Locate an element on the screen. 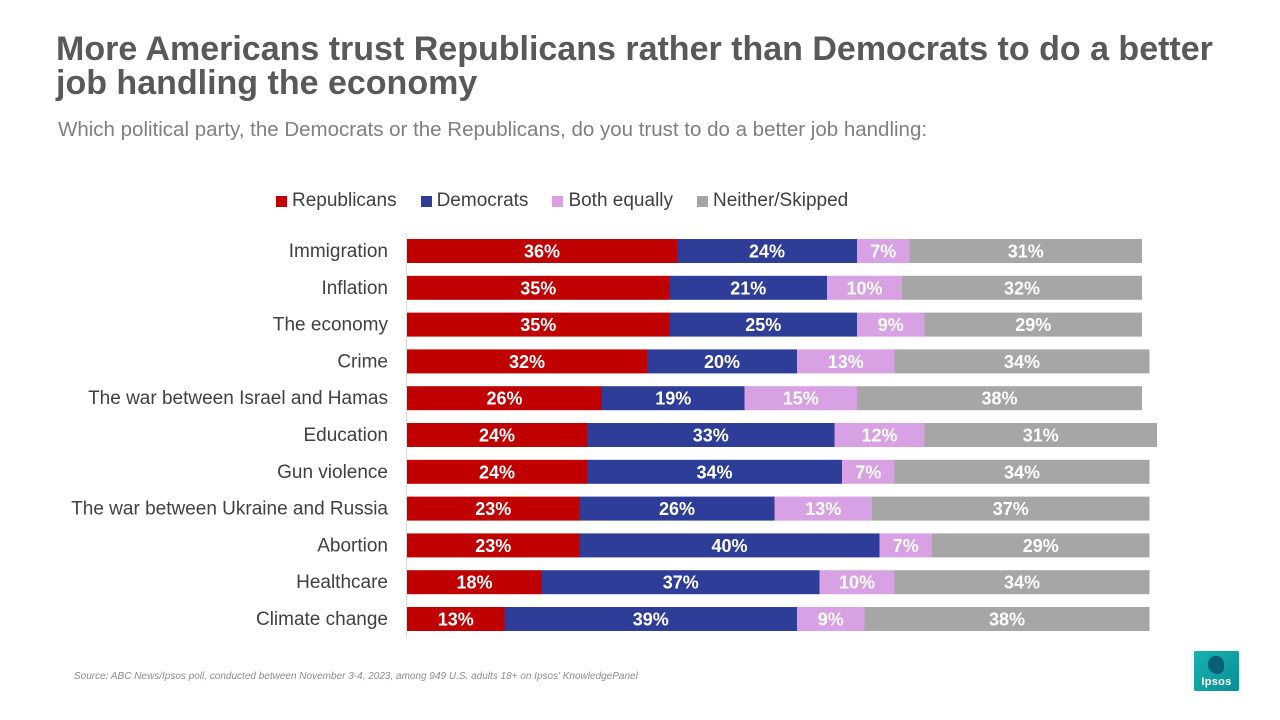 The width and height of the screenshot is (1280, 720). bar-climate-change-republicans is located at coordinates (456, 619).